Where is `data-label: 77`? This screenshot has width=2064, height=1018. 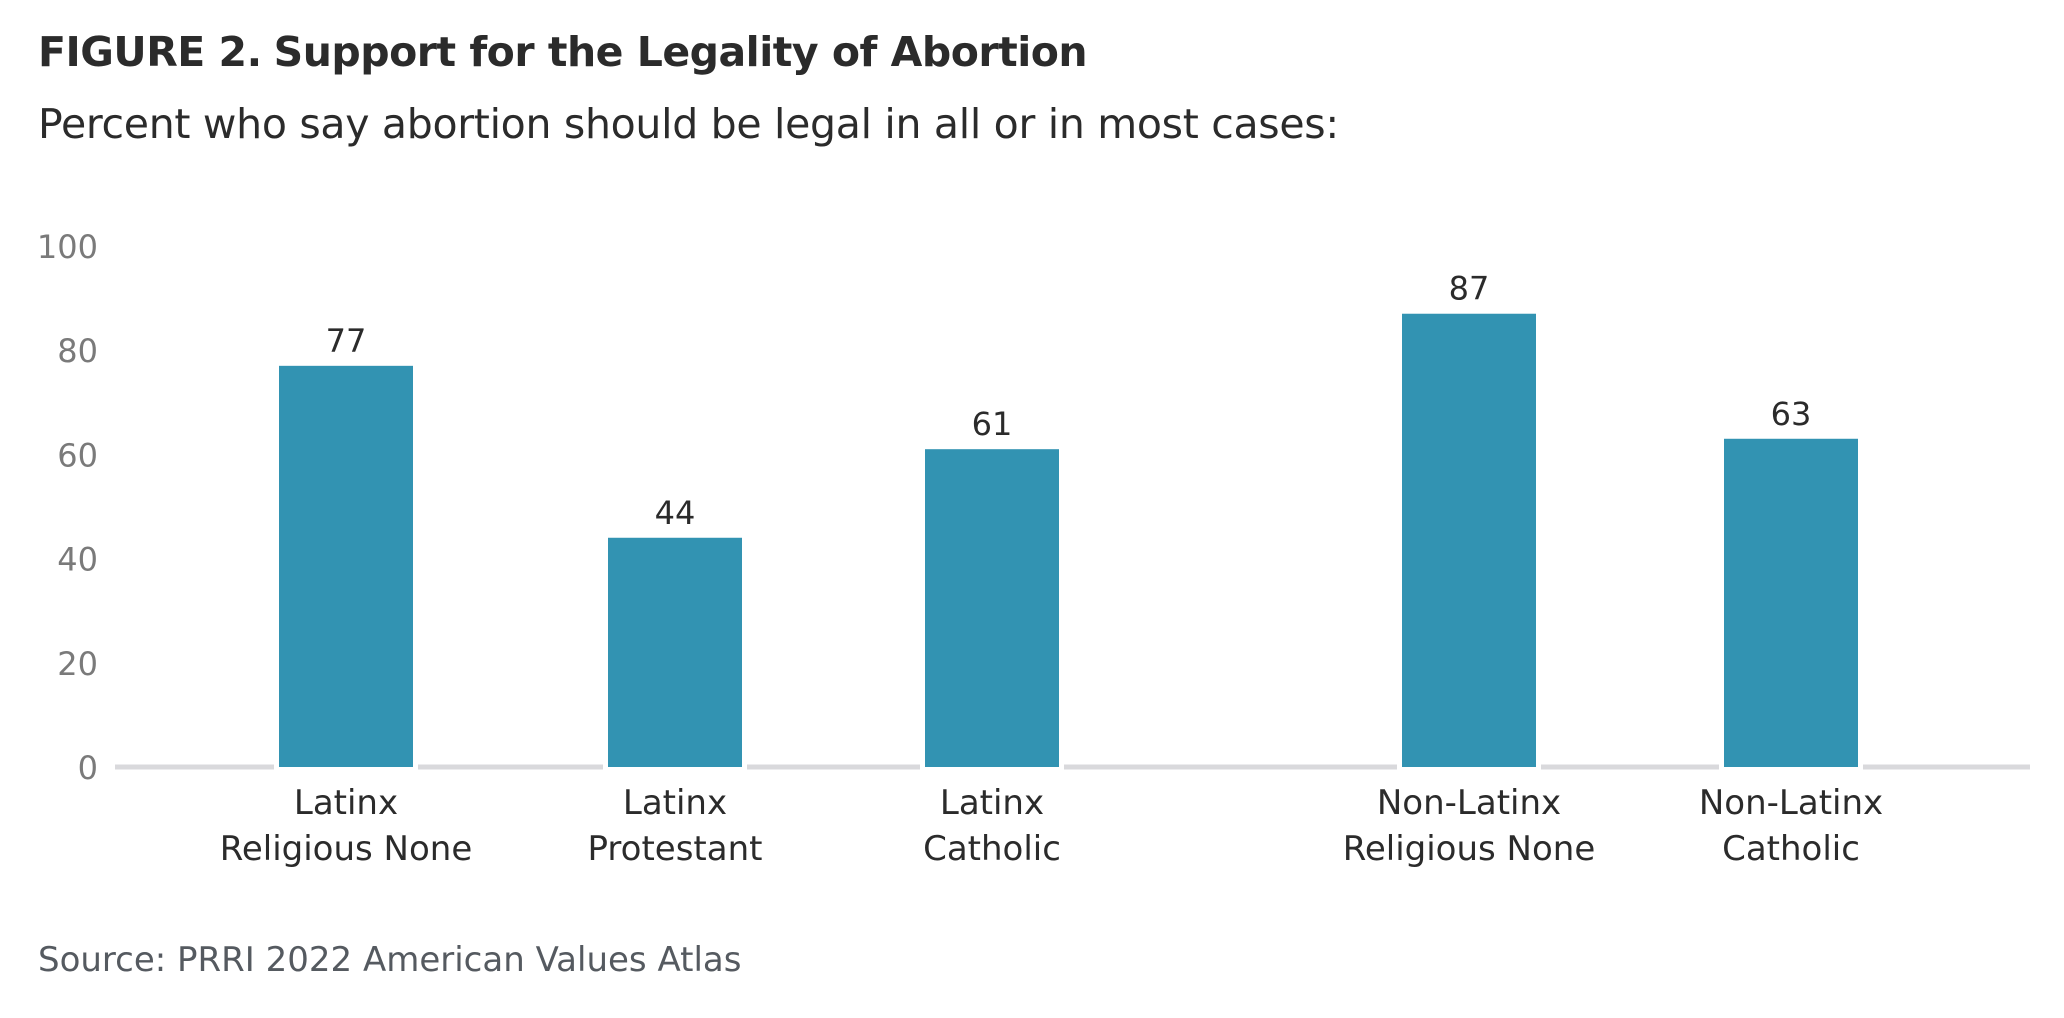 data-label: 77 is located at coordinates (346, 341).